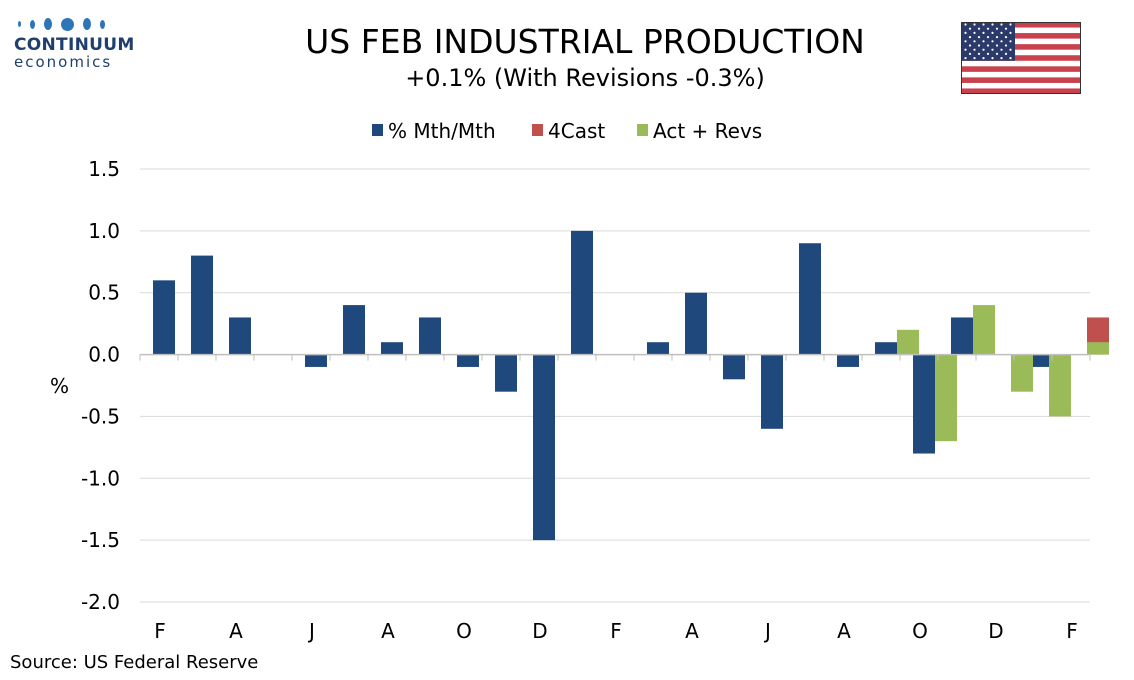 The image size is (1134, 680). Describe the element at coordinates (134, 662) in the screenshot. I see `source-note: Source: US Federal Reserve` at that location.